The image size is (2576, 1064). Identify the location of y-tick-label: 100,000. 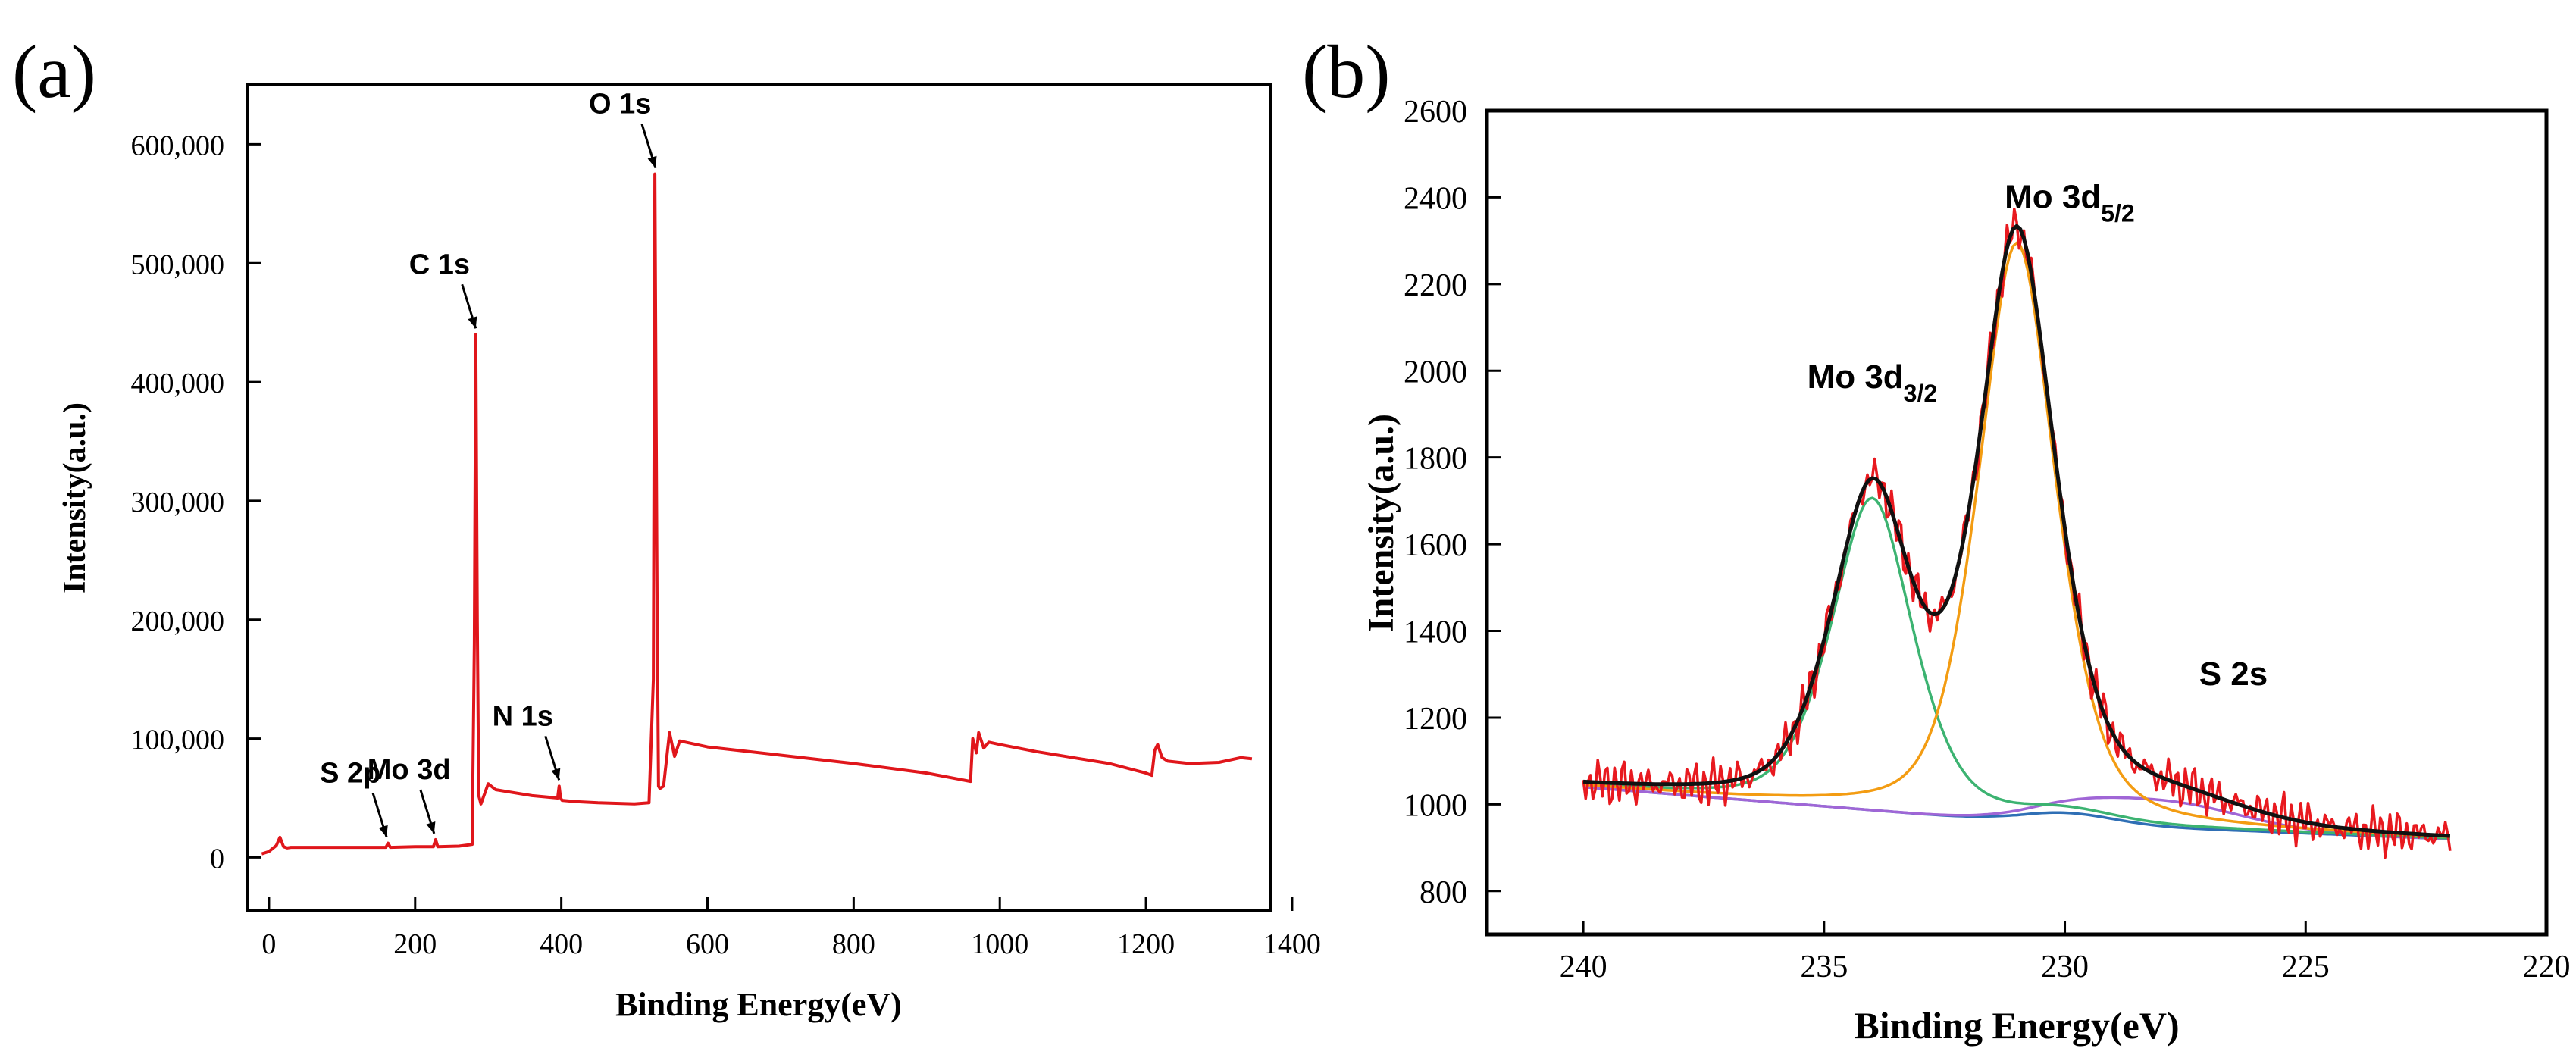
(178, 740).